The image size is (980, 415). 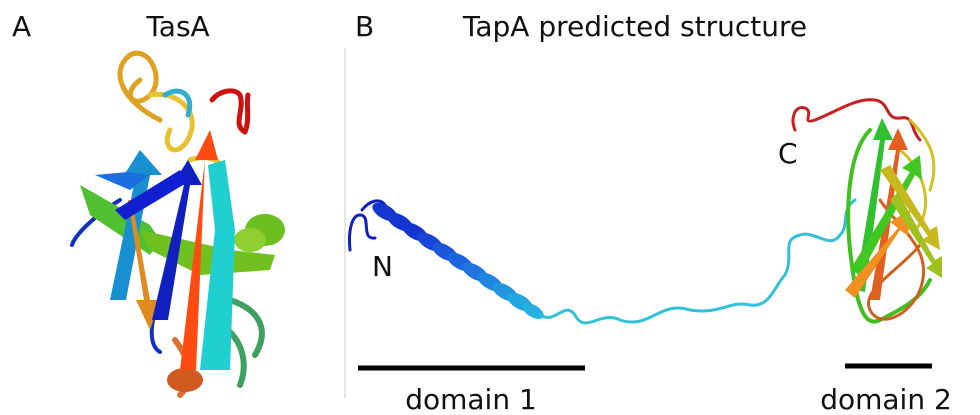 What do you see at coordinates (886, 399) in the screenshot?
I see `scale-bar-label: domain 2` at bounding box center [886, 399].